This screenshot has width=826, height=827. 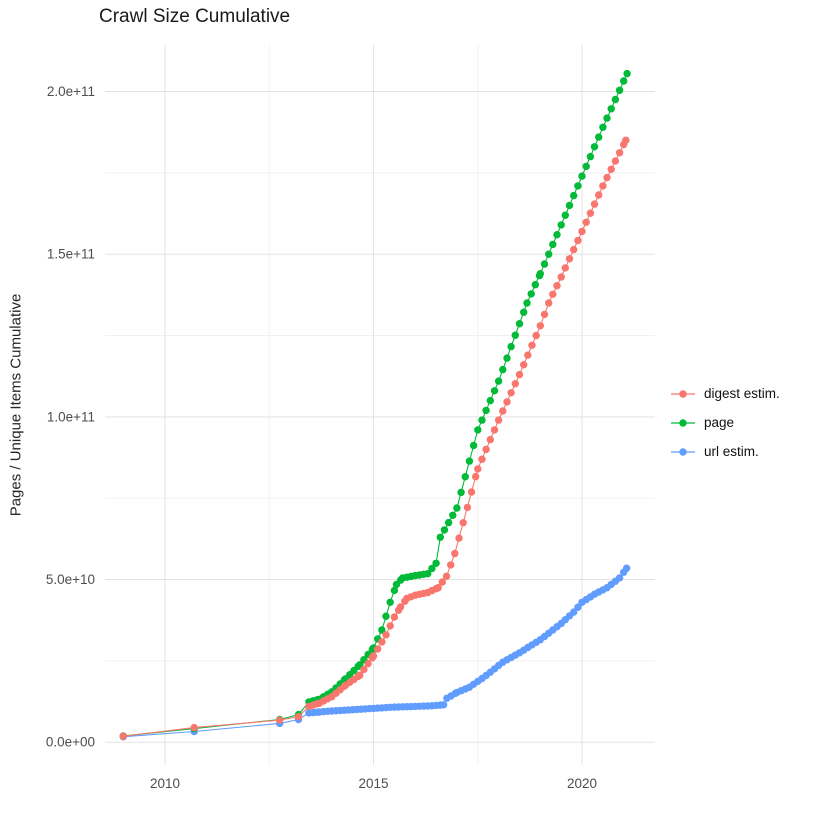 I want to click on svg-text: 1.0e+11, so click(x=71, y=416).